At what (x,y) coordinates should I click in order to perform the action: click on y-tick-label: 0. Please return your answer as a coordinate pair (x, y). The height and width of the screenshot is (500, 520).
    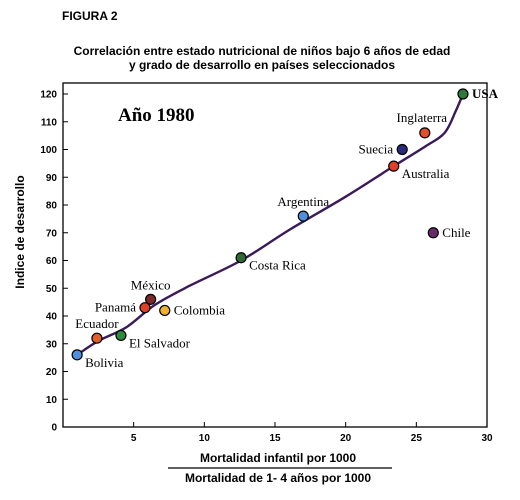
    Looking at the image, I should click on (54, 428).